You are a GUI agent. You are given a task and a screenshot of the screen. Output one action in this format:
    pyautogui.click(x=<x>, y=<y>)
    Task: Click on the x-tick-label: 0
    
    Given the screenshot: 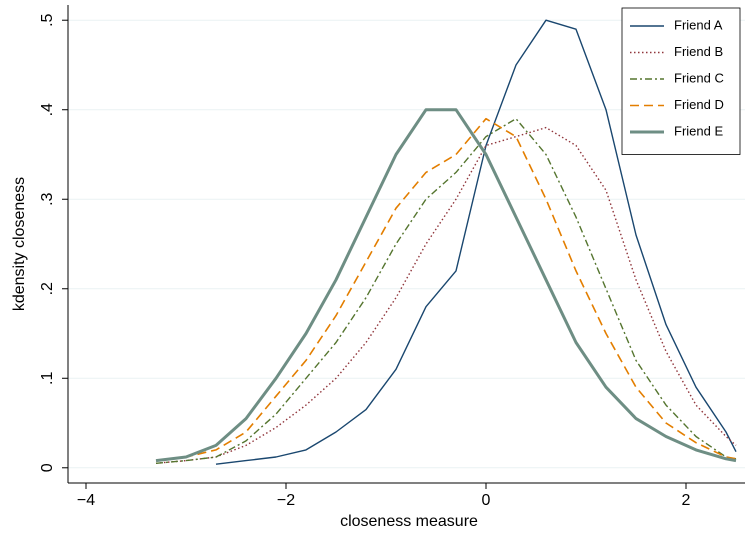 What is the action you would take?
    pyautogui.click(x=486, y=500)
    